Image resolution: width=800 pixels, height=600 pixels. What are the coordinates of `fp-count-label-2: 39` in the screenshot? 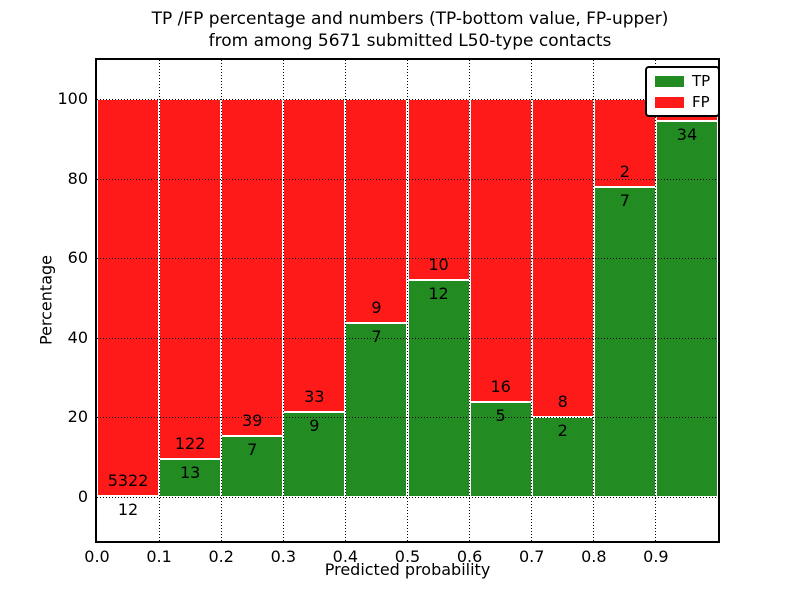 It's located at (252, 421).